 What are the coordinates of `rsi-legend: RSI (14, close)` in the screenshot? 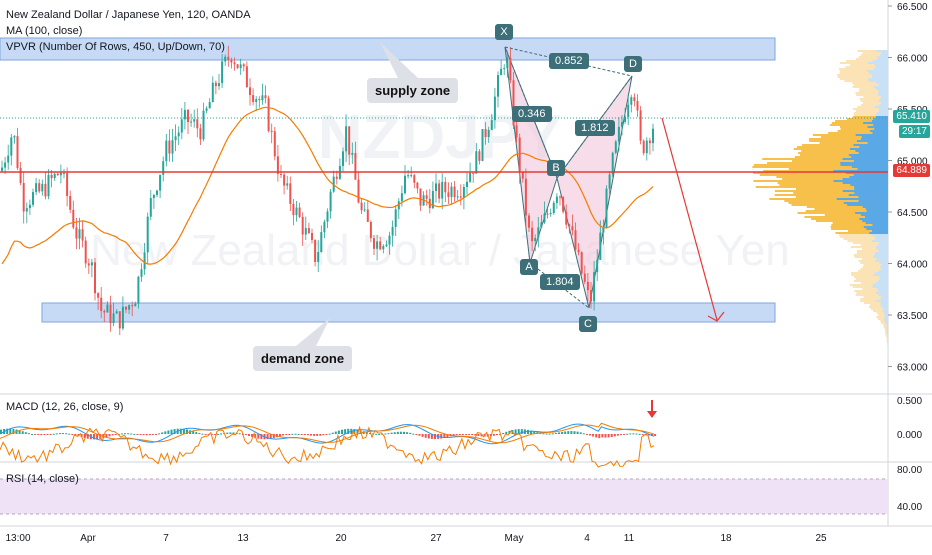 It's located at (42, 479).